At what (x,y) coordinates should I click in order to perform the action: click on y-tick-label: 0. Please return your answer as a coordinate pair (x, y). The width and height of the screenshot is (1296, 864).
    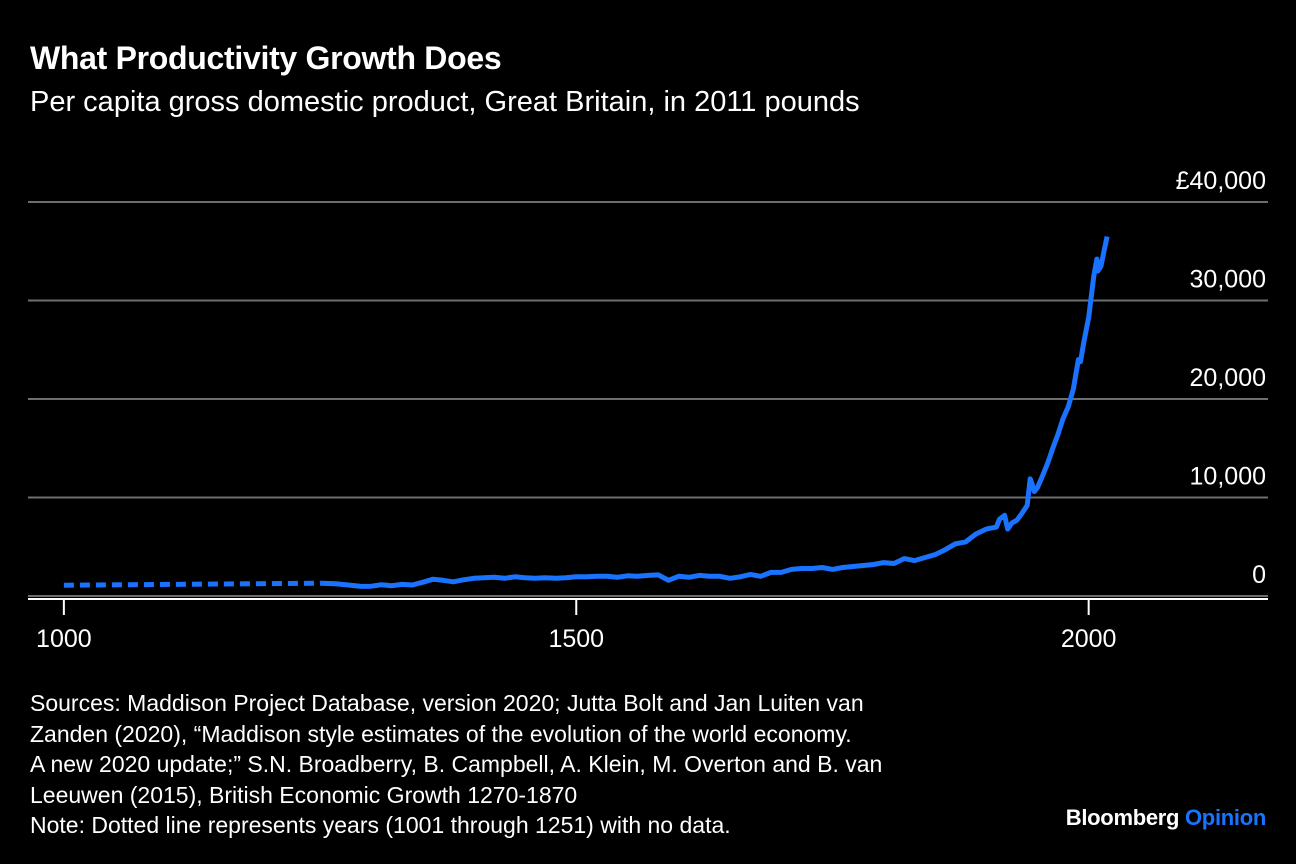
    Looking at the image, I should click on (1259, 575).